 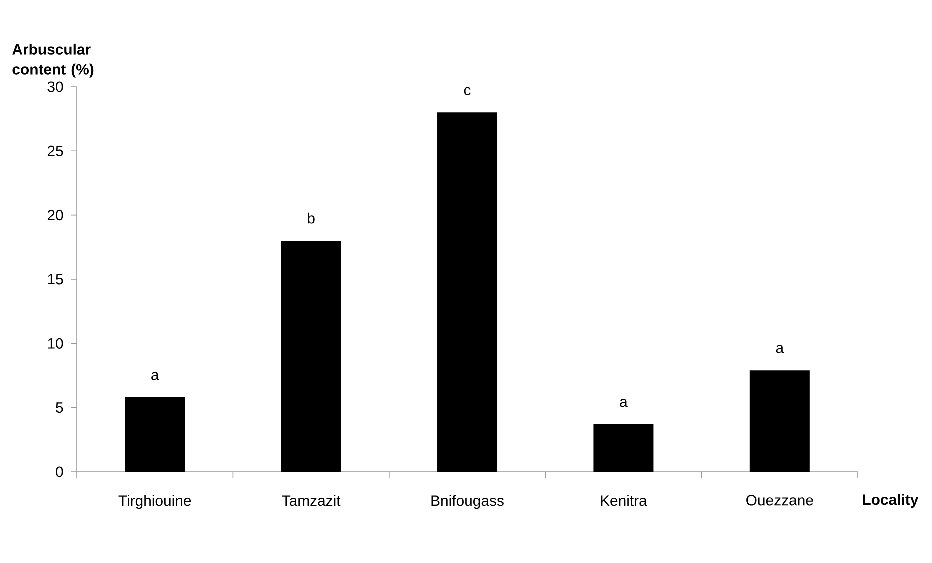 What do you see at coordinates (780, 500) in the screenshot?
I see `x-tick-label: Ouezzane` at bounding box center [780, 500].